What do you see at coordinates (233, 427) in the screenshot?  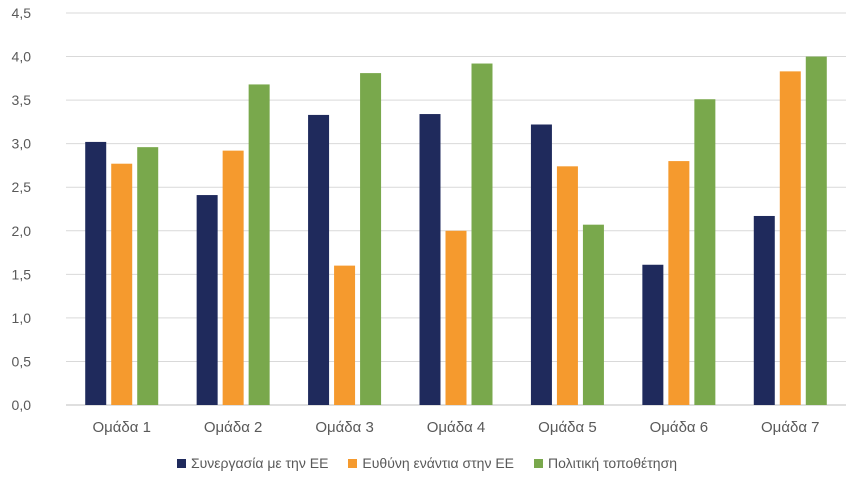 I see `x-tick-label: Ομάδα 2` at bounding box center [233, 427].